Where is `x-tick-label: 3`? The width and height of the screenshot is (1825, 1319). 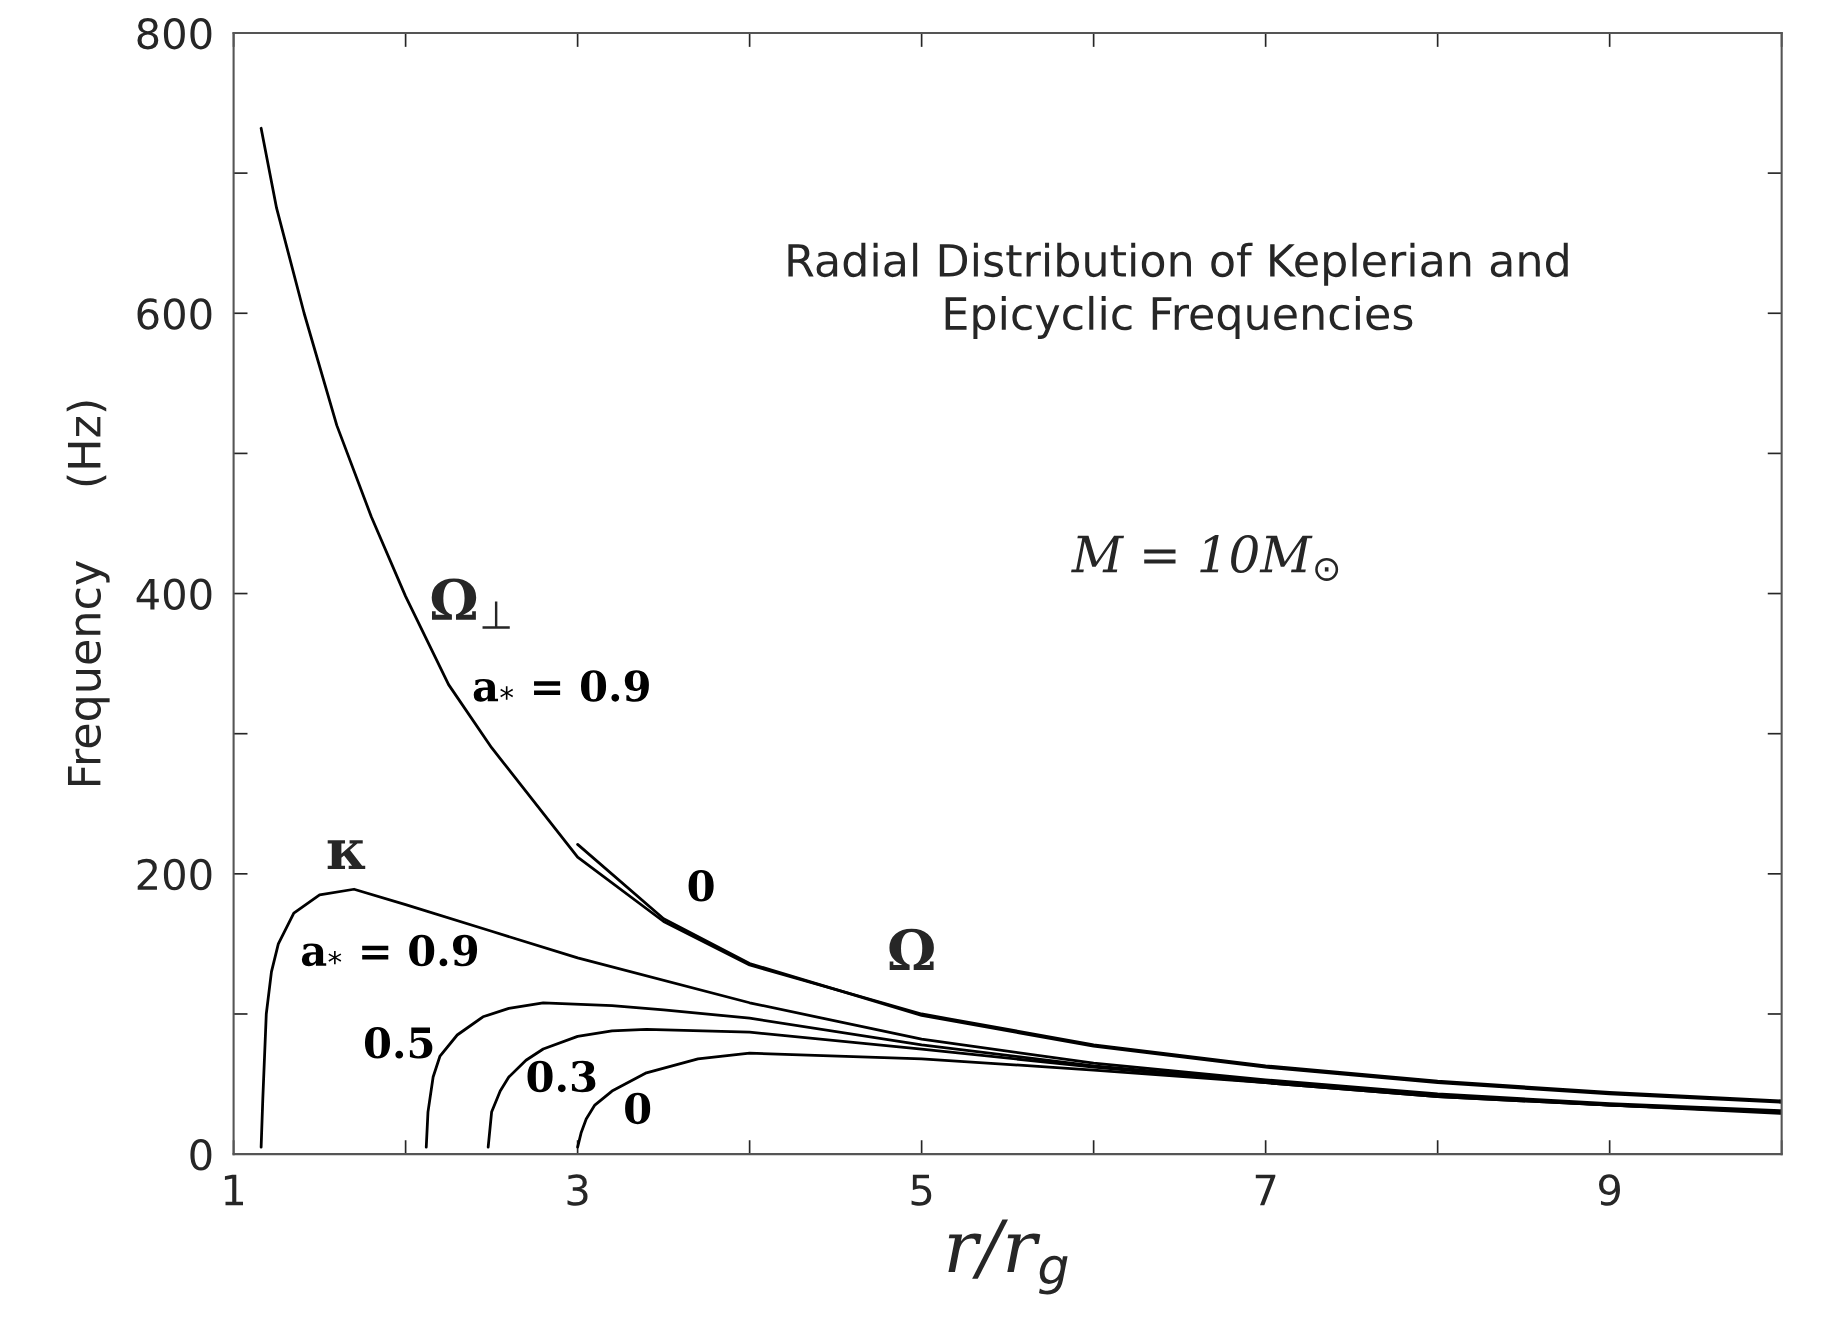
x-tick-label: 3 is located at coordinates (577, 1190).